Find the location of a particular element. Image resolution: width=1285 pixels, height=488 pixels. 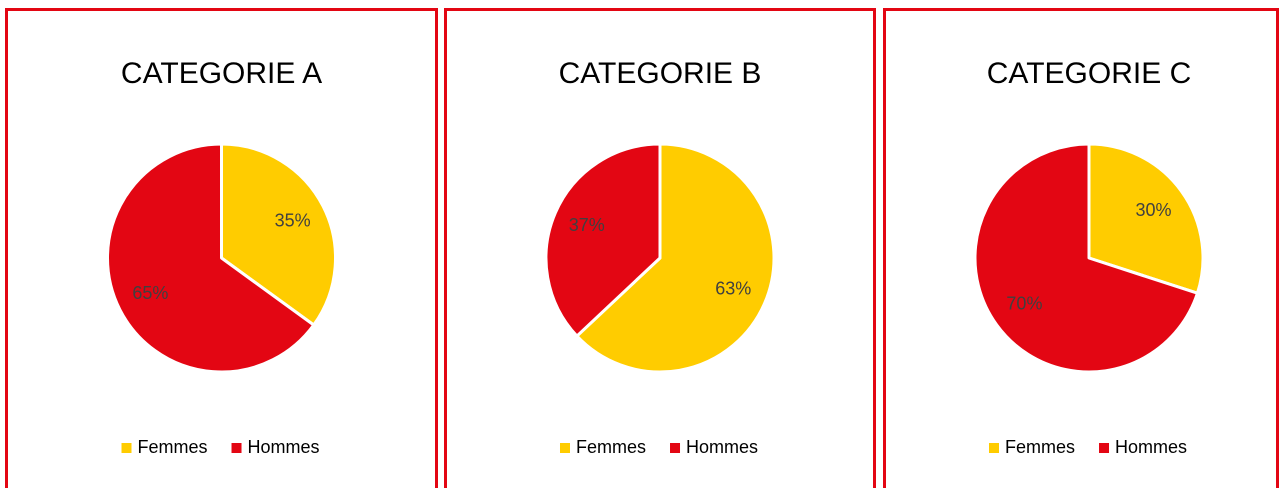

chart-title: CATEGORIE A is located at coordinates (221, 73).